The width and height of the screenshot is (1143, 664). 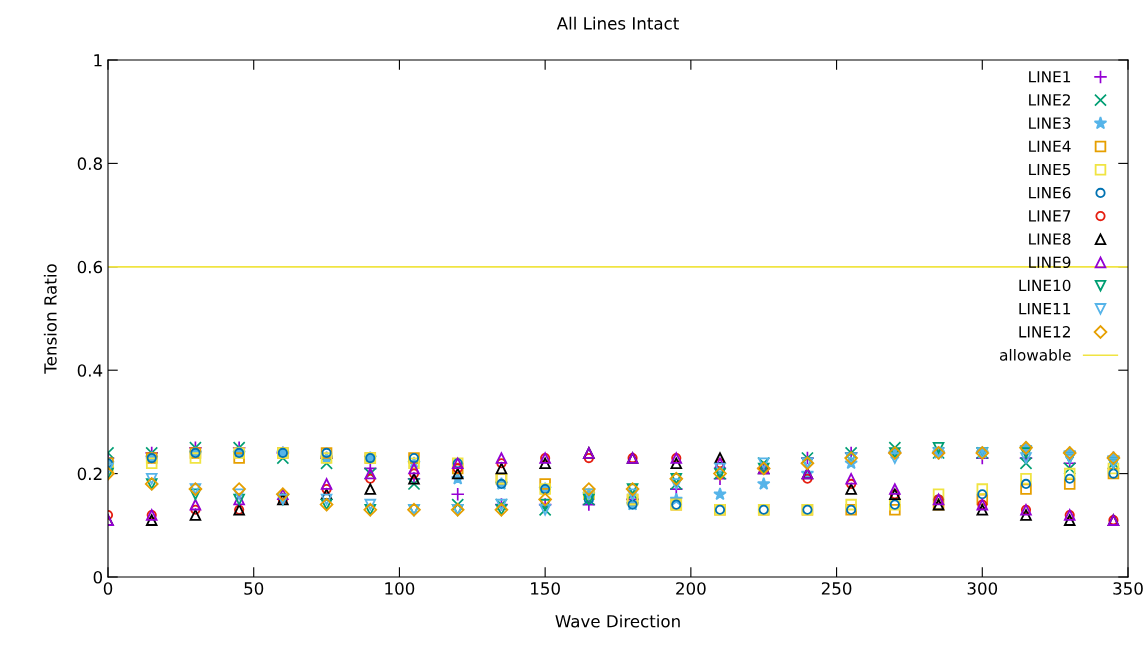 I want to click on x-tick-label: 250, so click(x=836, y=588).